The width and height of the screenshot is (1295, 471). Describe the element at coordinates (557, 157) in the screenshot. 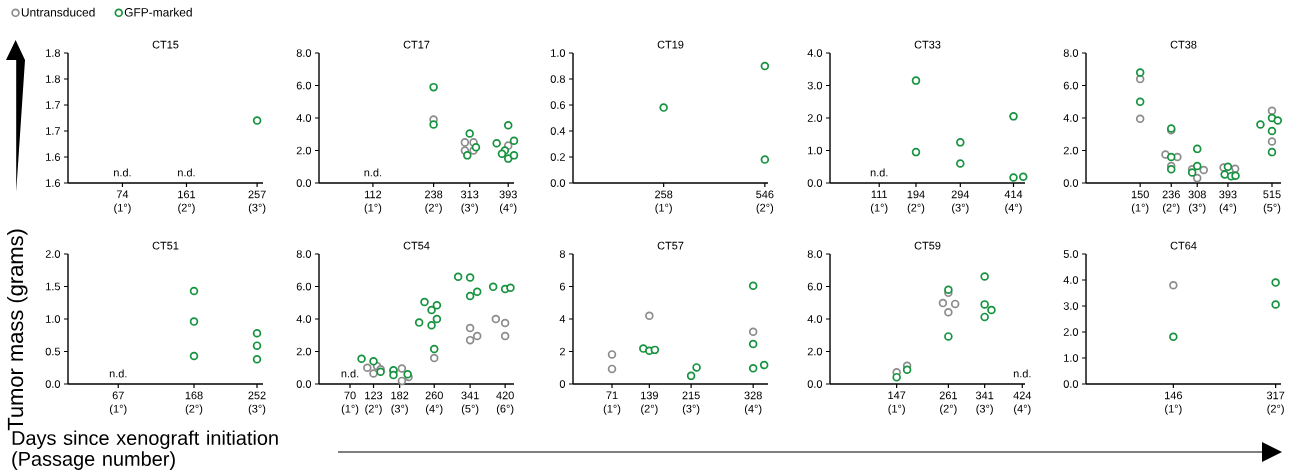

I see `y-tick-label: 0.2` at that location.